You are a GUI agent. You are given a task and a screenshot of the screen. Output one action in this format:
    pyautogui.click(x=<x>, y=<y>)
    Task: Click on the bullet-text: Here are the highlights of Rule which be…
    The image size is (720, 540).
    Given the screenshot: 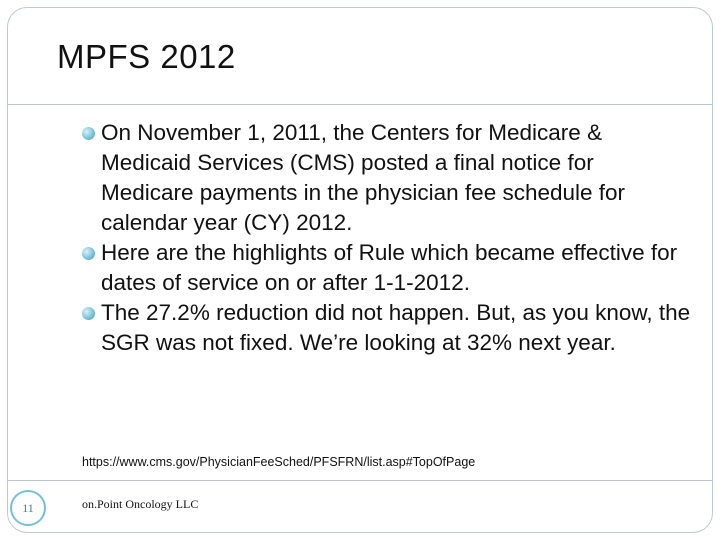 What is the action you would take?
    pyautogui.click(x=389, y=267)
    